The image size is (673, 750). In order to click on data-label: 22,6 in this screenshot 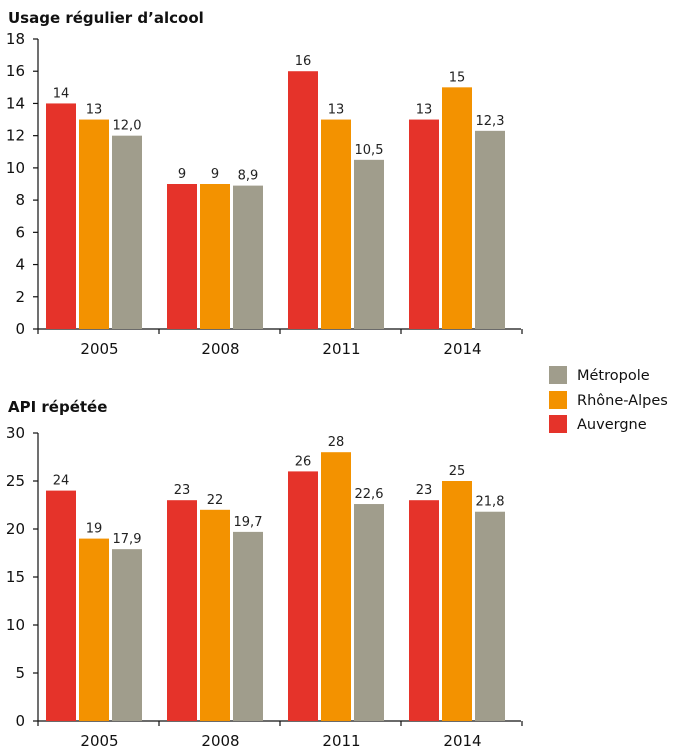, I will do `click(369, 494)`.